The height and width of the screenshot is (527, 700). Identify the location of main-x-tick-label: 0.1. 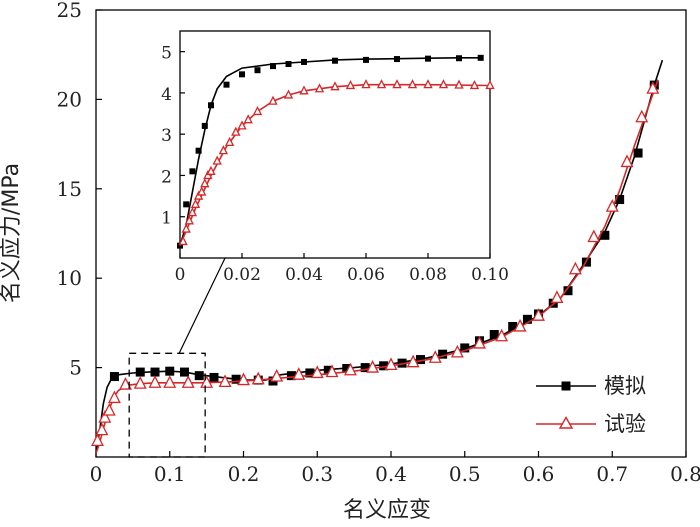
(170, 474).